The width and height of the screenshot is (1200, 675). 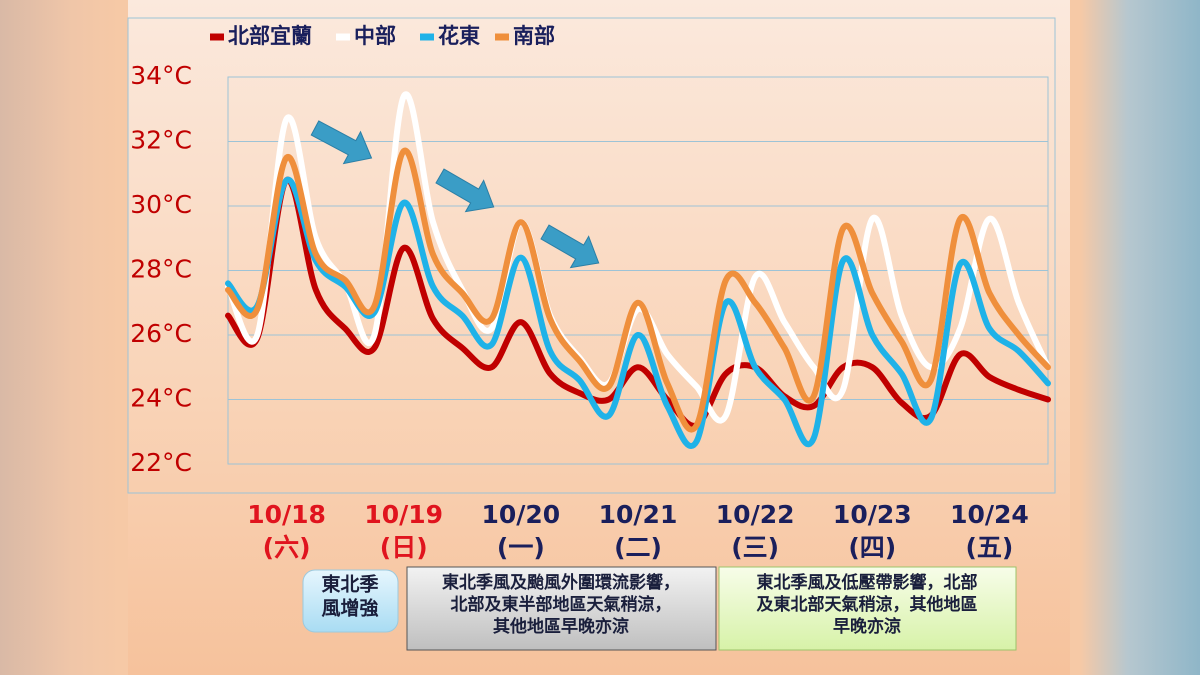 I want to click on legend-label: 南部, so click(x=534, y=36).